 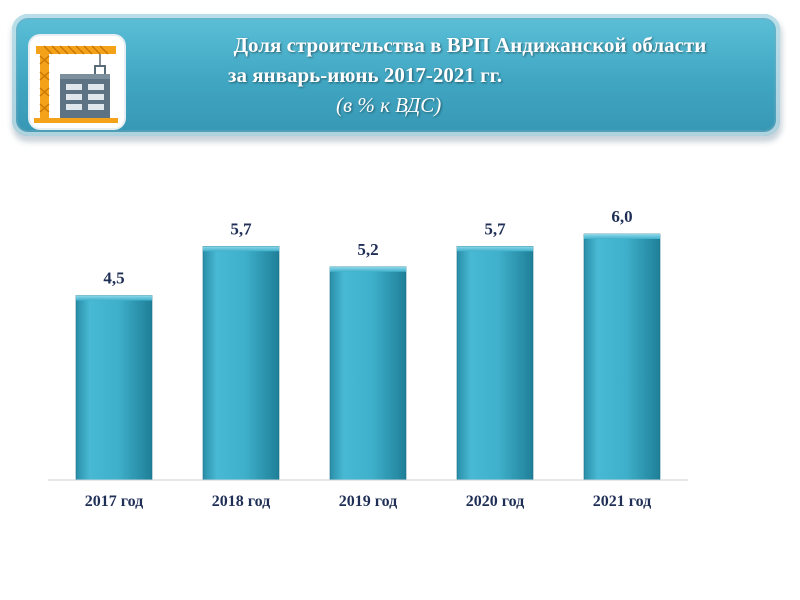 I want to click on category-label-0: 2017 год, so click(x=114, y=501).